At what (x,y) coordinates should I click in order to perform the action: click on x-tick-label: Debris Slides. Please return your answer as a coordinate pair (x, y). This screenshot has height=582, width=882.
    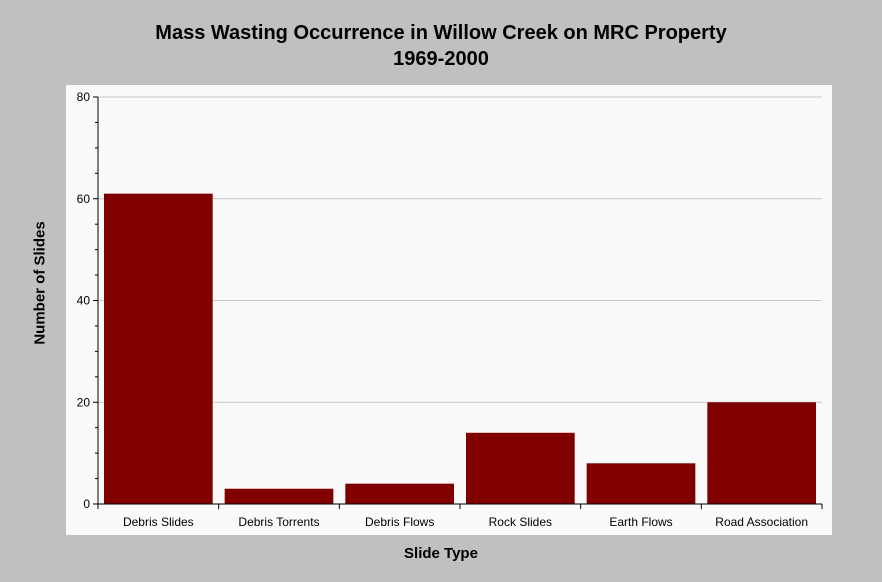
    Looking at the image, I should click on (158, 522).